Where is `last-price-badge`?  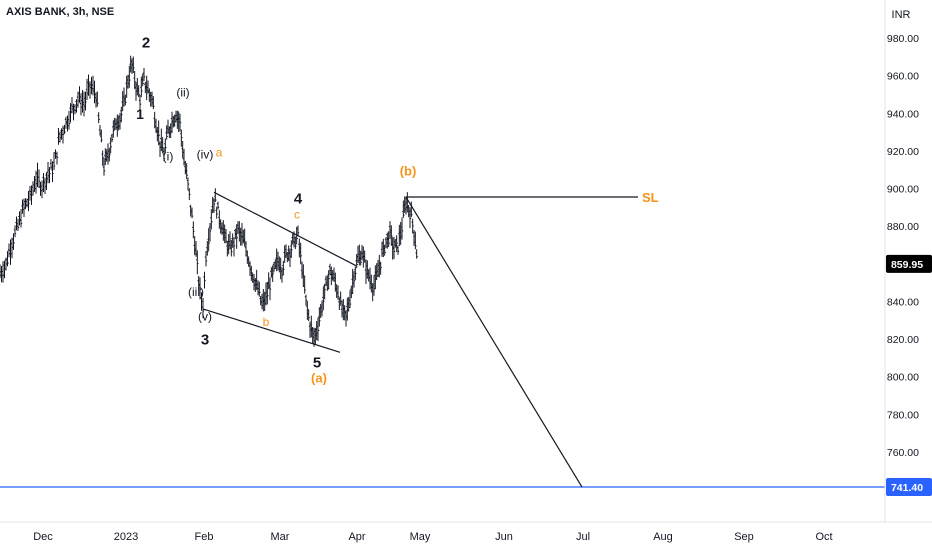 last-price-badge is located at coordinates (909, 263).